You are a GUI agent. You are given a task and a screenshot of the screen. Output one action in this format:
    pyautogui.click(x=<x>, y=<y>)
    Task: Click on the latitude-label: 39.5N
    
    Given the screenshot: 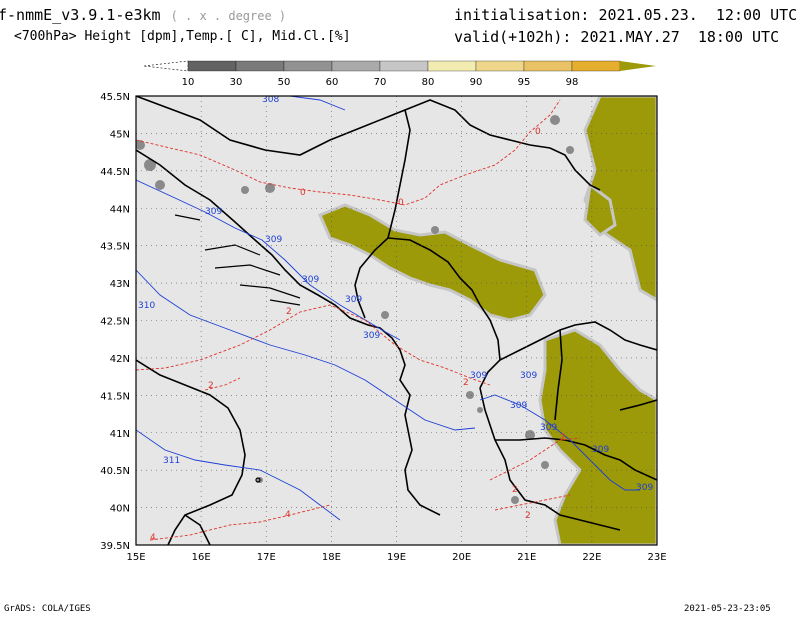 What is the action you would take?
    pyautogui.click(x=115, y=546)
    